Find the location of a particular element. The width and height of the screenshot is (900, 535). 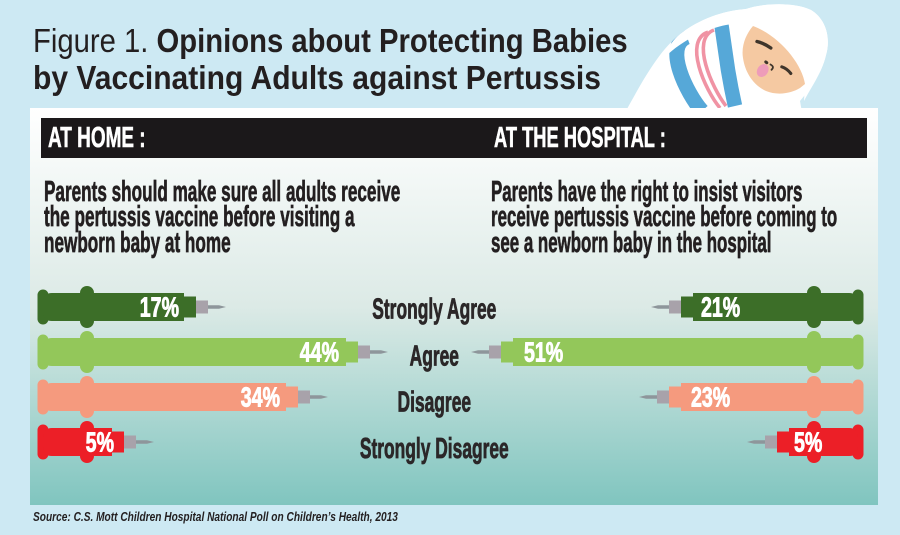

svg-text: Agree is located at coordinates (434, 356).